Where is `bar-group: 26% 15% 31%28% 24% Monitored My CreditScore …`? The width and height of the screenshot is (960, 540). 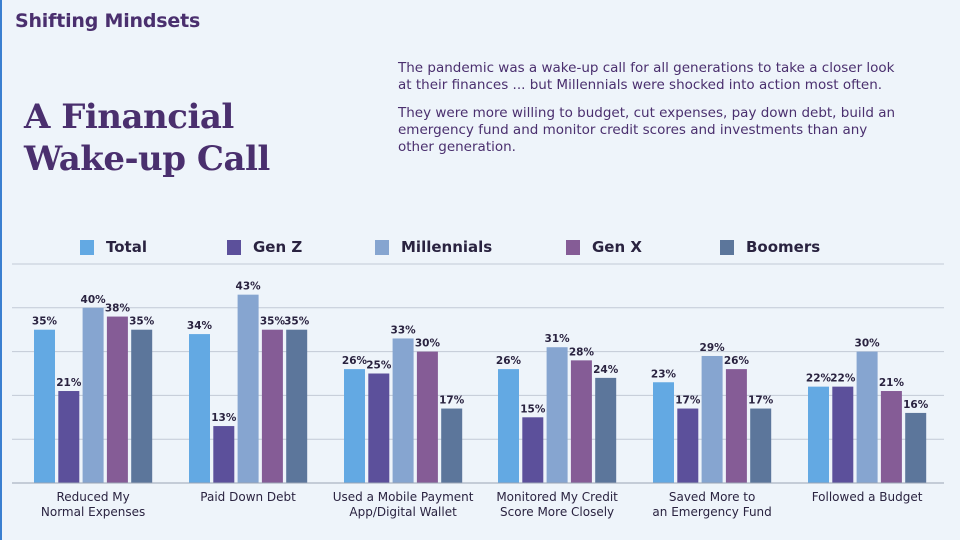 bar-group: 26% 15% 31%28% 24% Monitored My CreditScore … is located at coordinates (557, 426).